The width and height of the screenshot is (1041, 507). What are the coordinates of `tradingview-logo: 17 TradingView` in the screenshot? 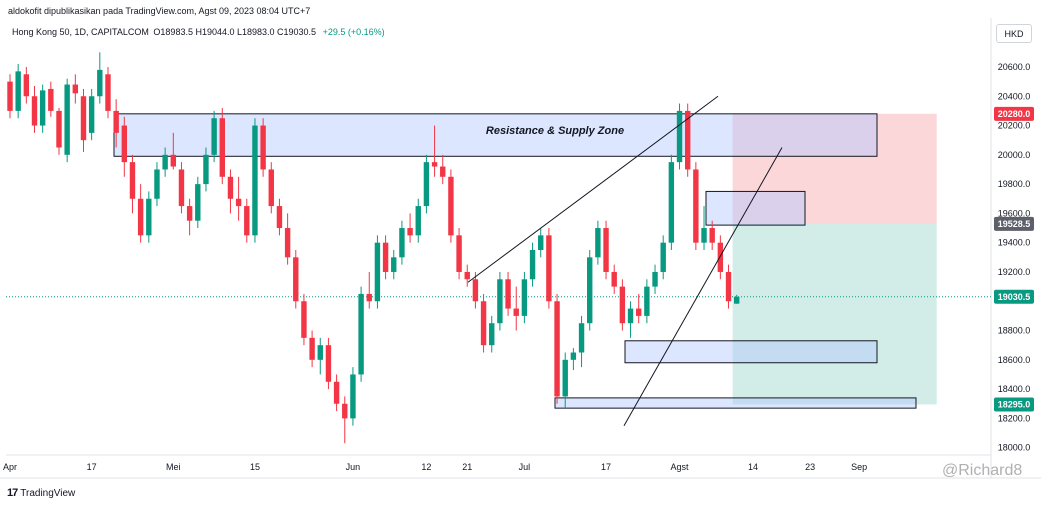 It's located at (41, 493).